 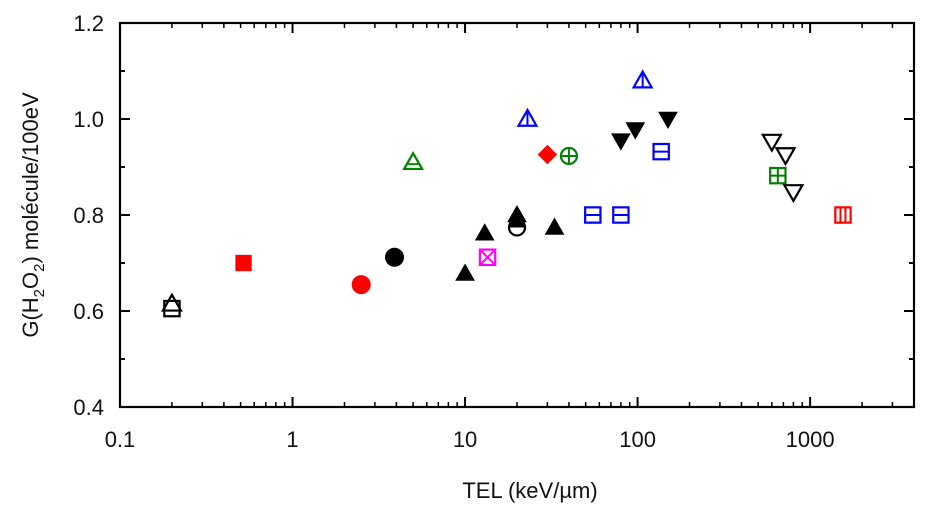 I want to click on data-point-triangle-up-bar, so click(x=413, y=160).